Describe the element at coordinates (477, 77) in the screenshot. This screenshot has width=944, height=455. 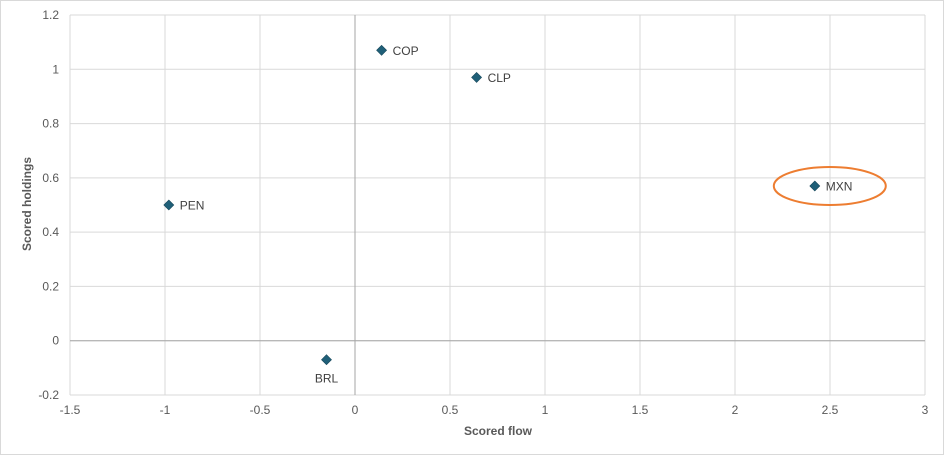
I see `point-marker-clp` at that location.